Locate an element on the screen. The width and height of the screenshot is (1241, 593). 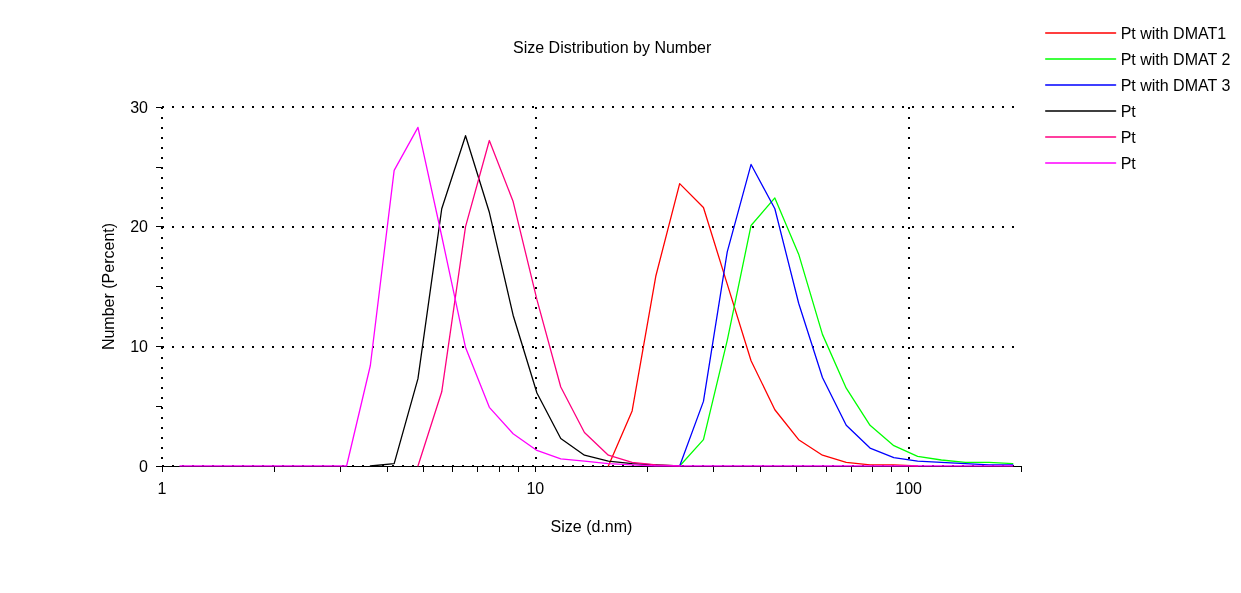
y-tick-label: 0 is located at coordinates (144, 466).